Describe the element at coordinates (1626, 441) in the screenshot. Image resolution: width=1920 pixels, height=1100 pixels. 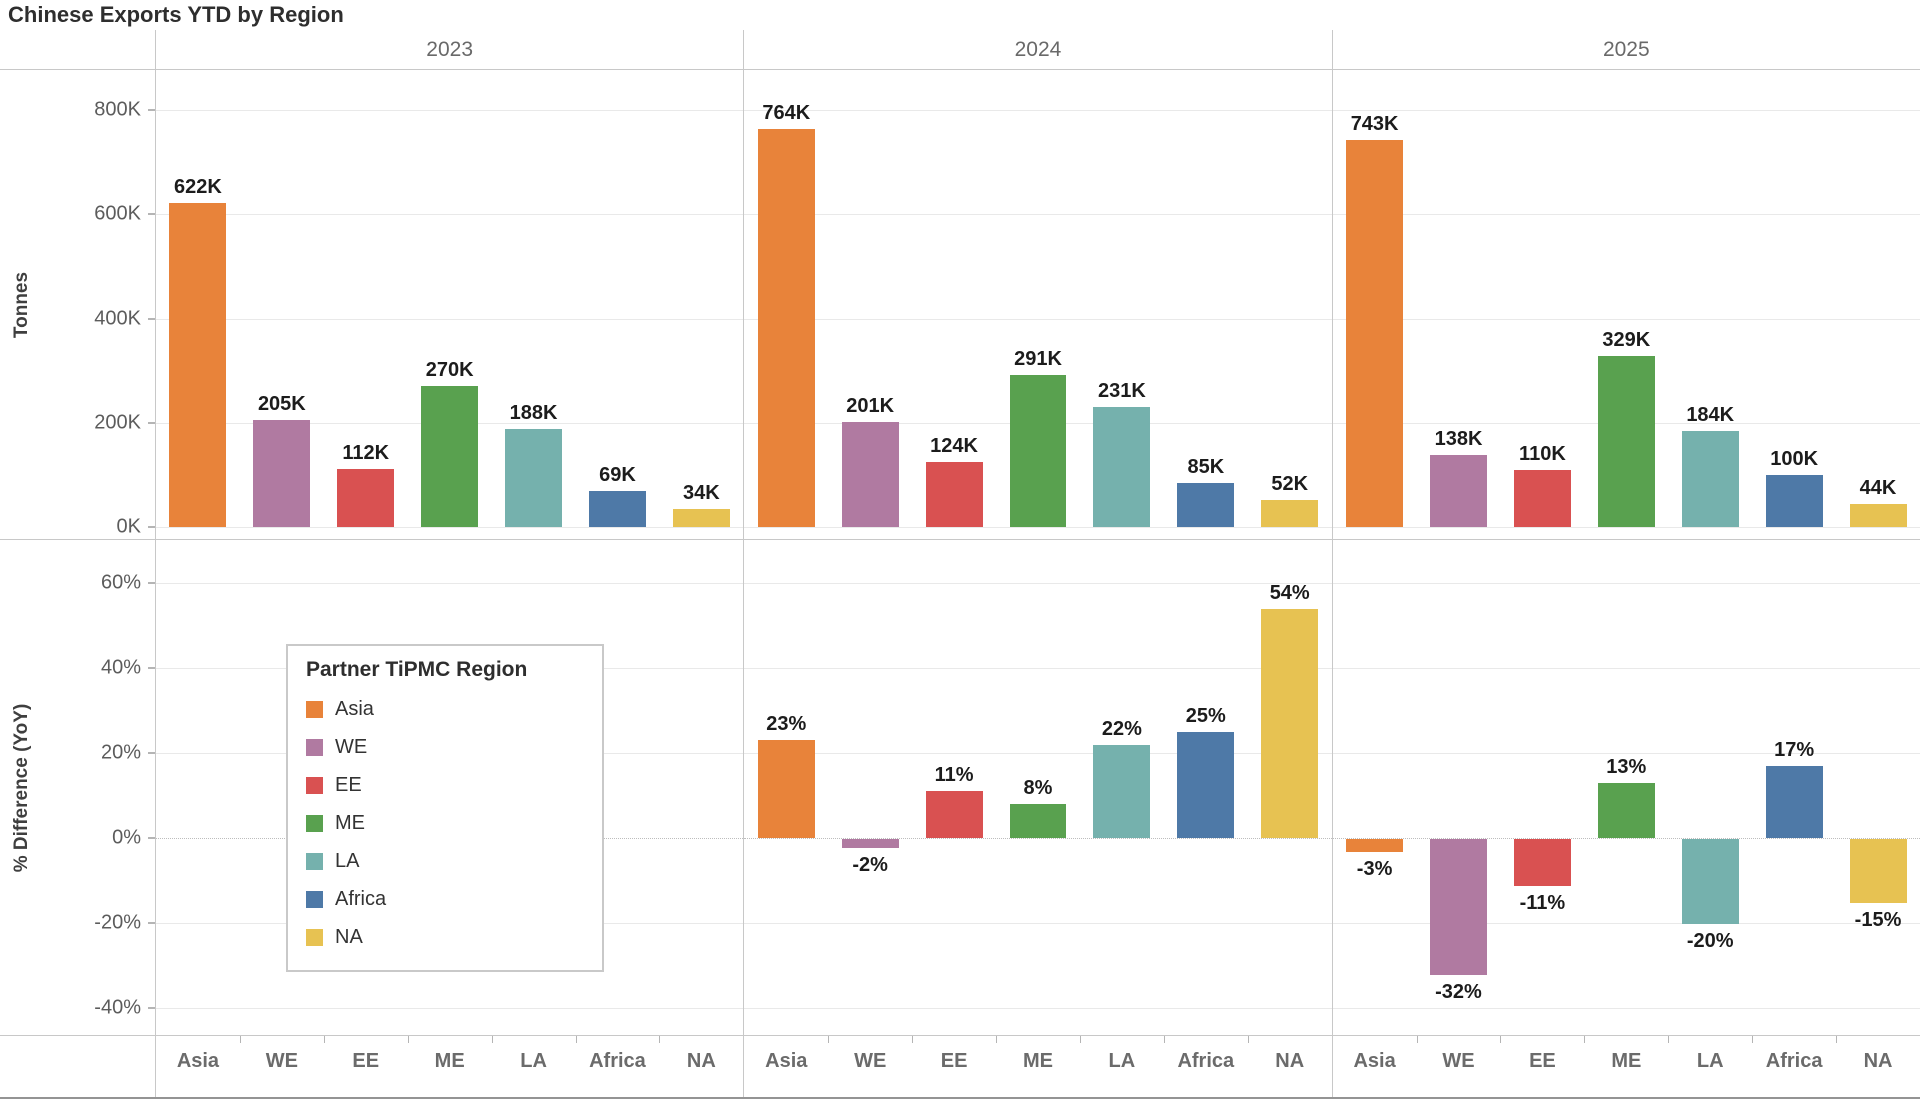
I see `bar-tonnes-2025-me` at that location.